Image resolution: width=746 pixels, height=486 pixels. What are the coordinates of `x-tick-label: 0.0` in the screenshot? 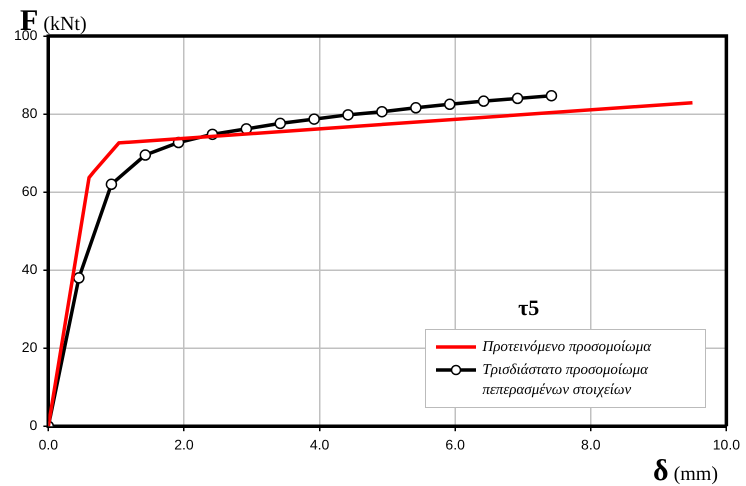 It's located at (48, 444).